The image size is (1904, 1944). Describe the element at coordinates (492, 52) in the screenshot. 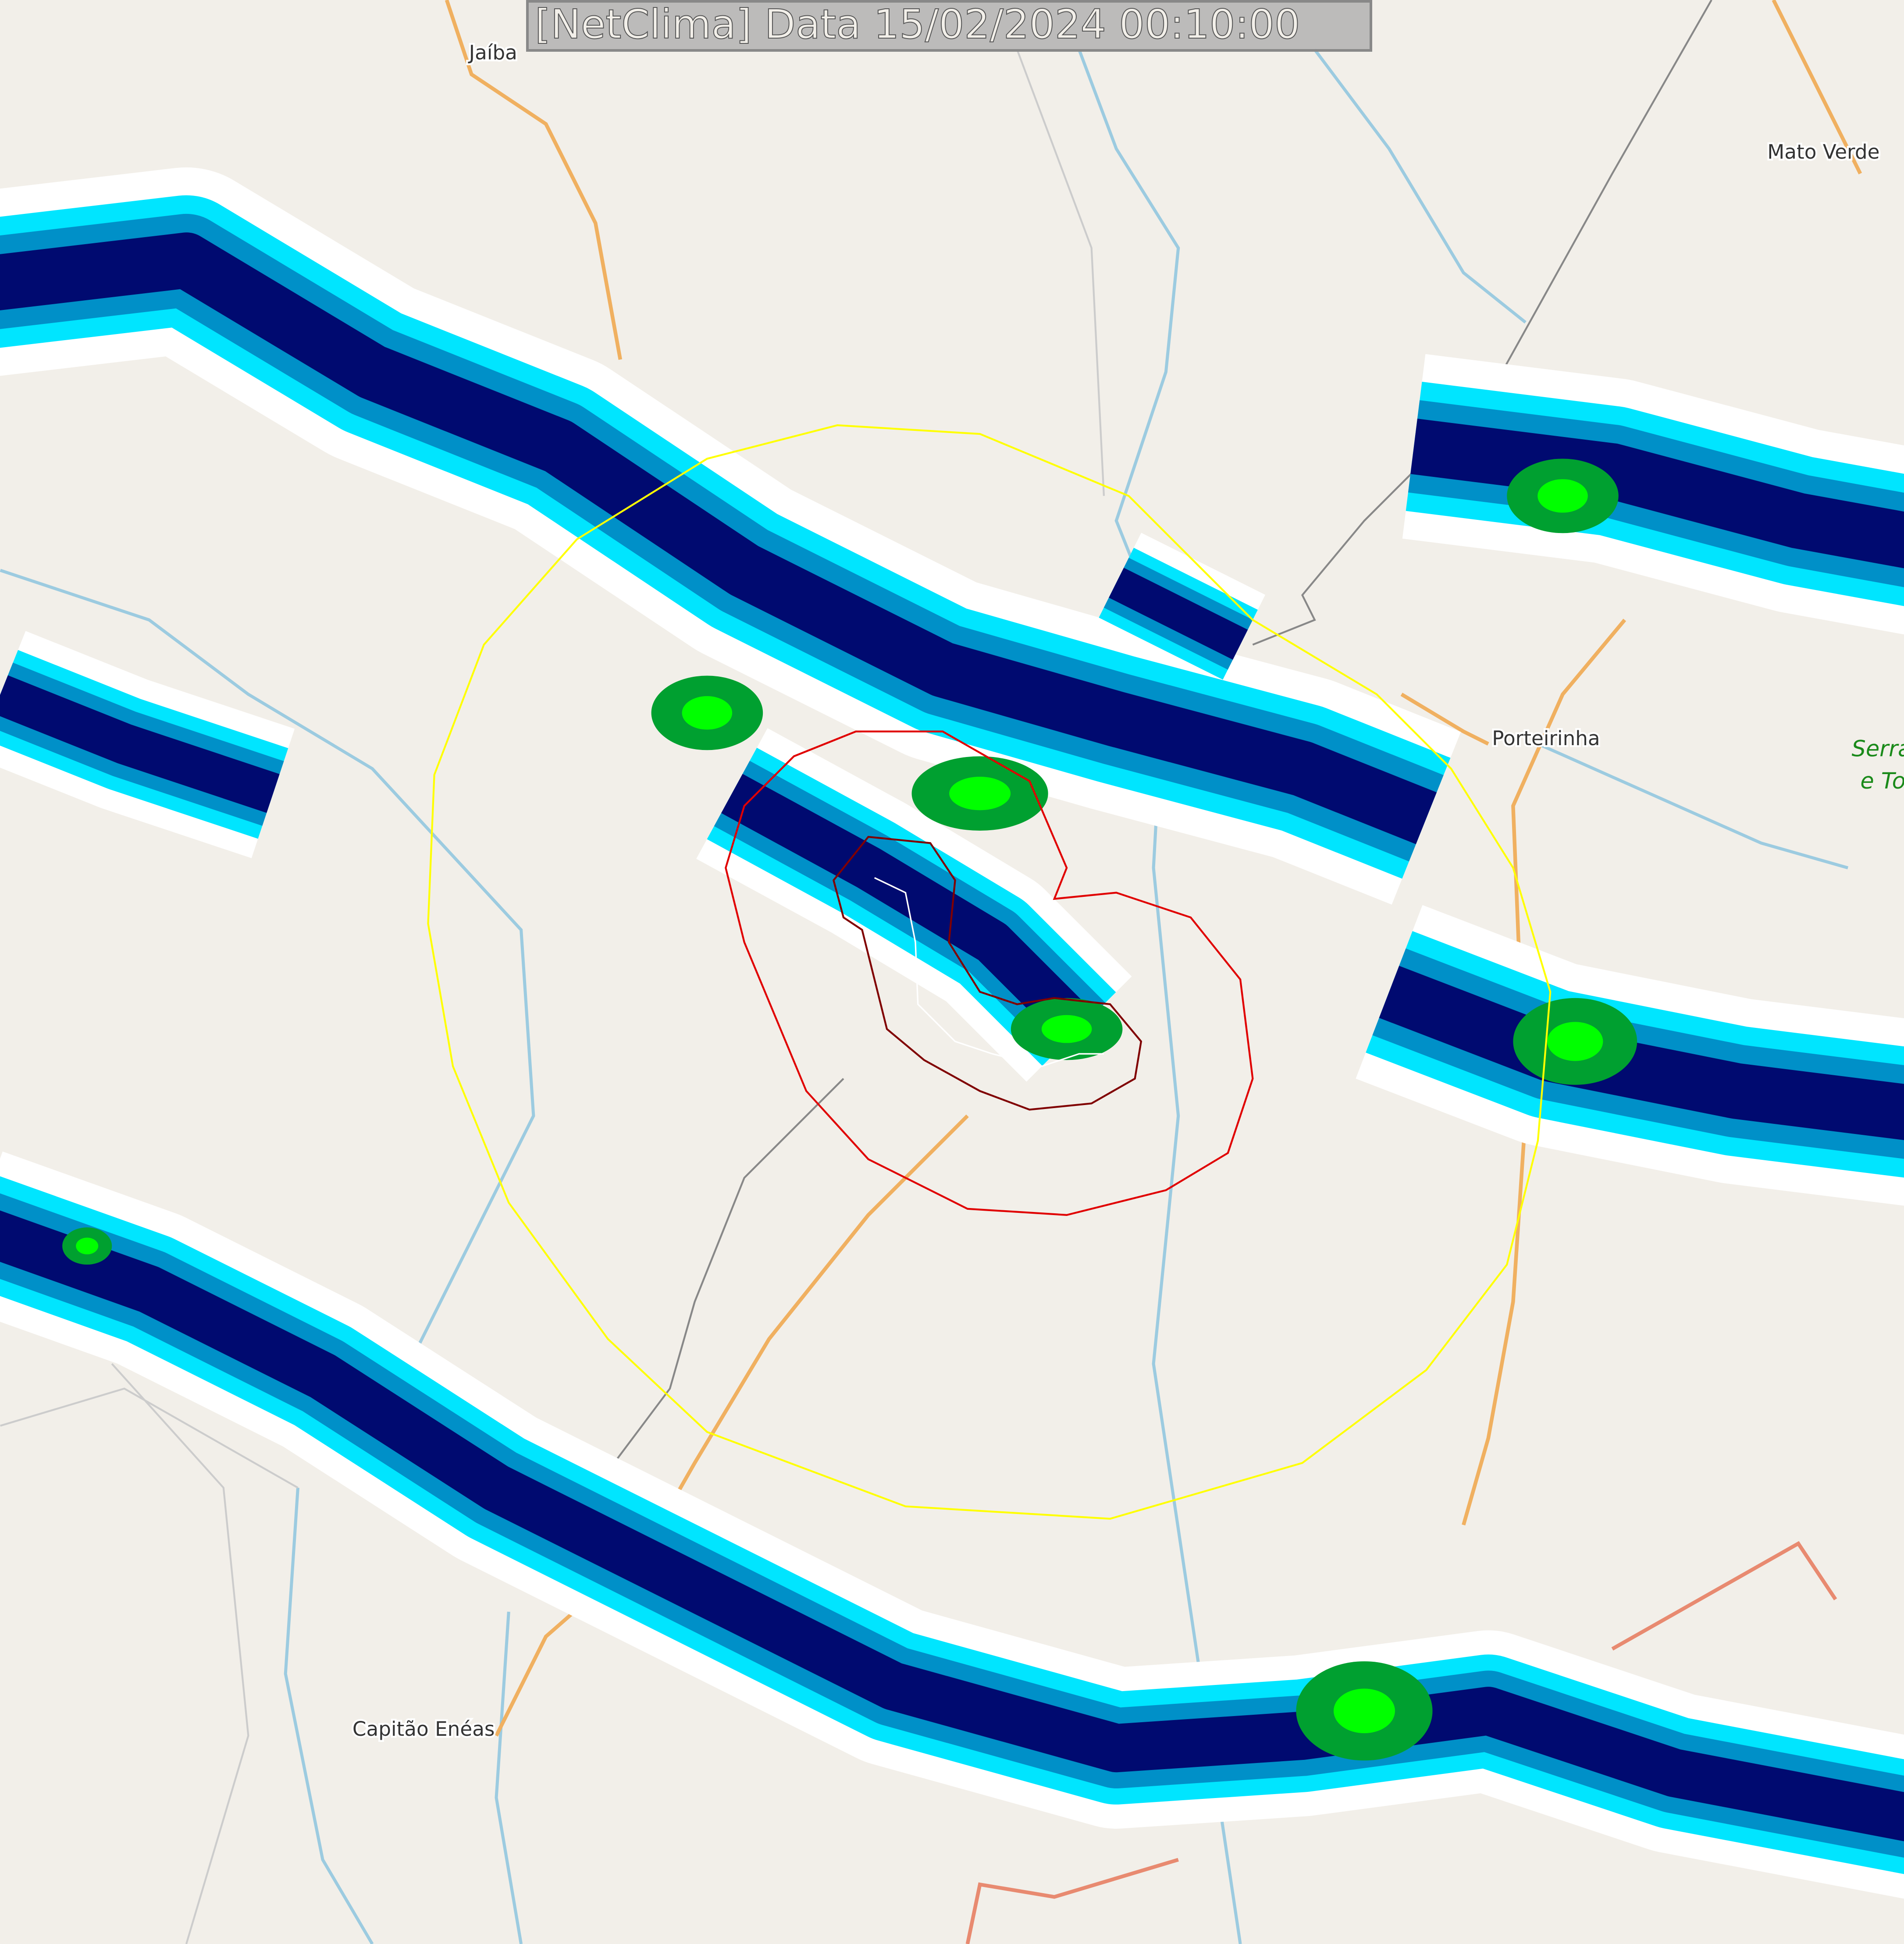

I see `place-label-jaiba: Jaíba` at that location.